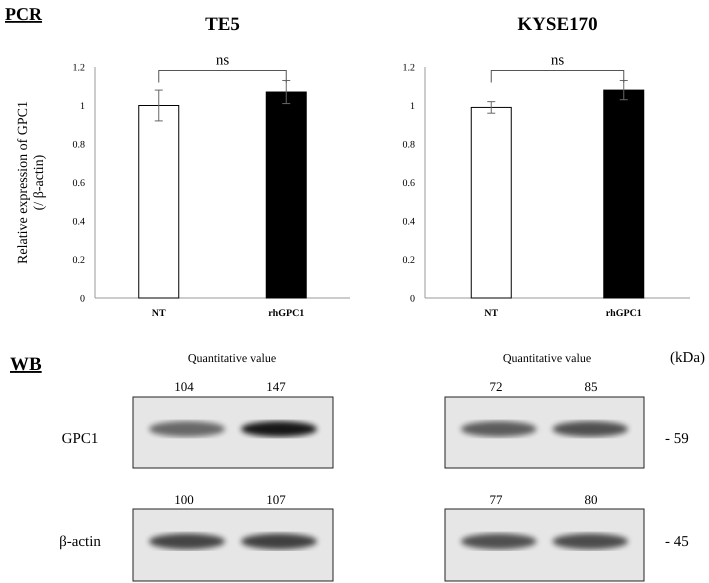  What do you see at coordinates (591, 499) in the screenshot?
I see `text: 80` at bounding box center [591, 499].